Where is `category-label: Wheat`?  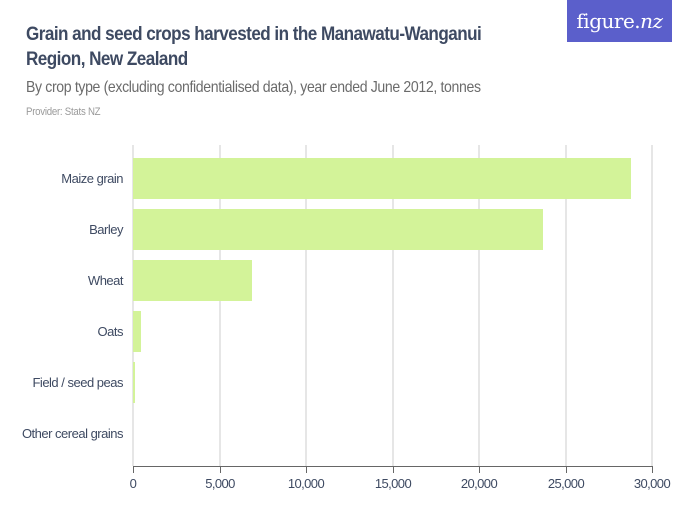
category-label: Wheat is located at coordinates (105, 280).